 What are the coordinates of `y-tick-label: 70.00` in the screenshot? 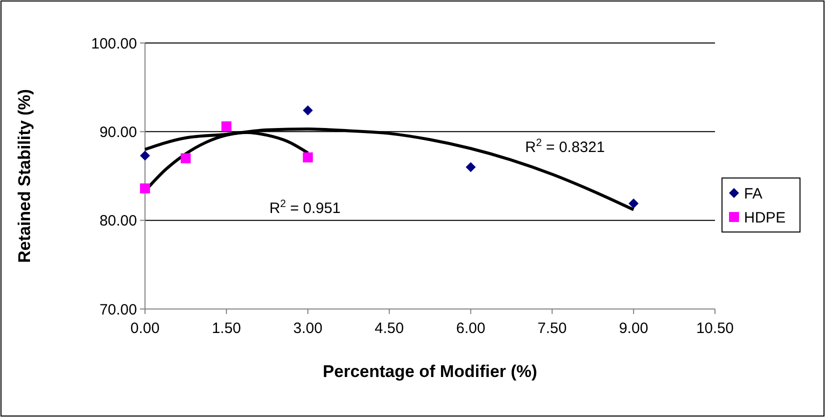 It's located at (118, 309).